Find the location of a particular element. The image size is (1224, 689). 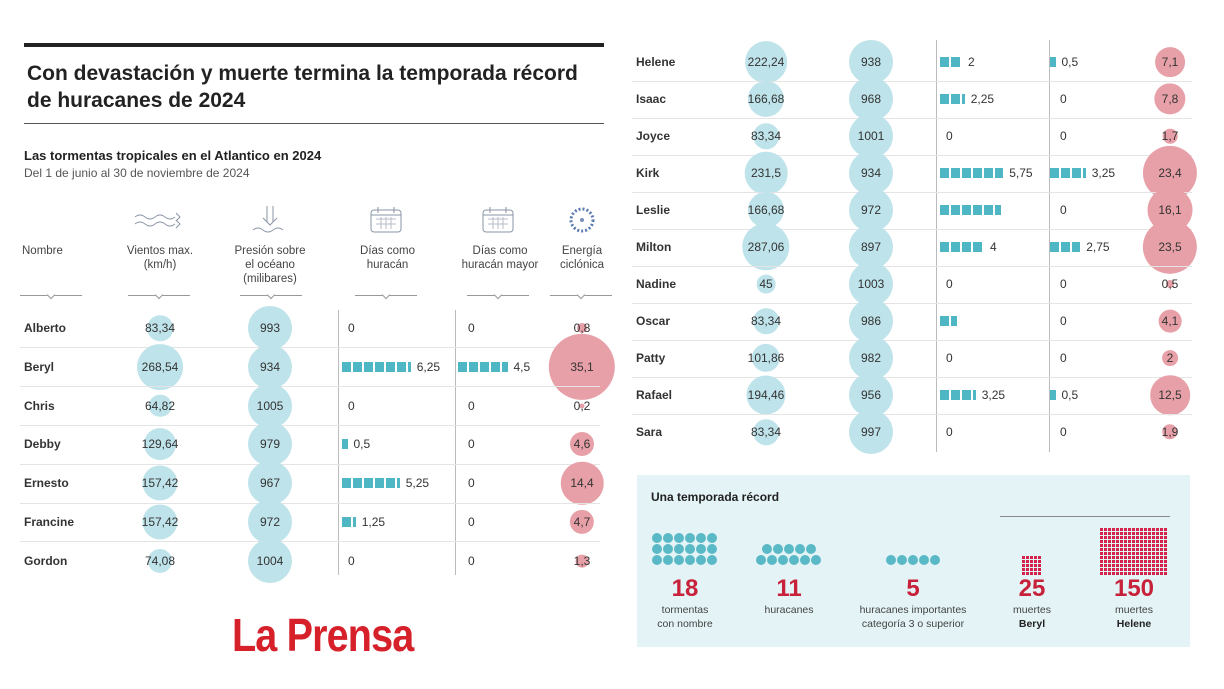

storm-name: Nadine is located at coordinates (656, 284).